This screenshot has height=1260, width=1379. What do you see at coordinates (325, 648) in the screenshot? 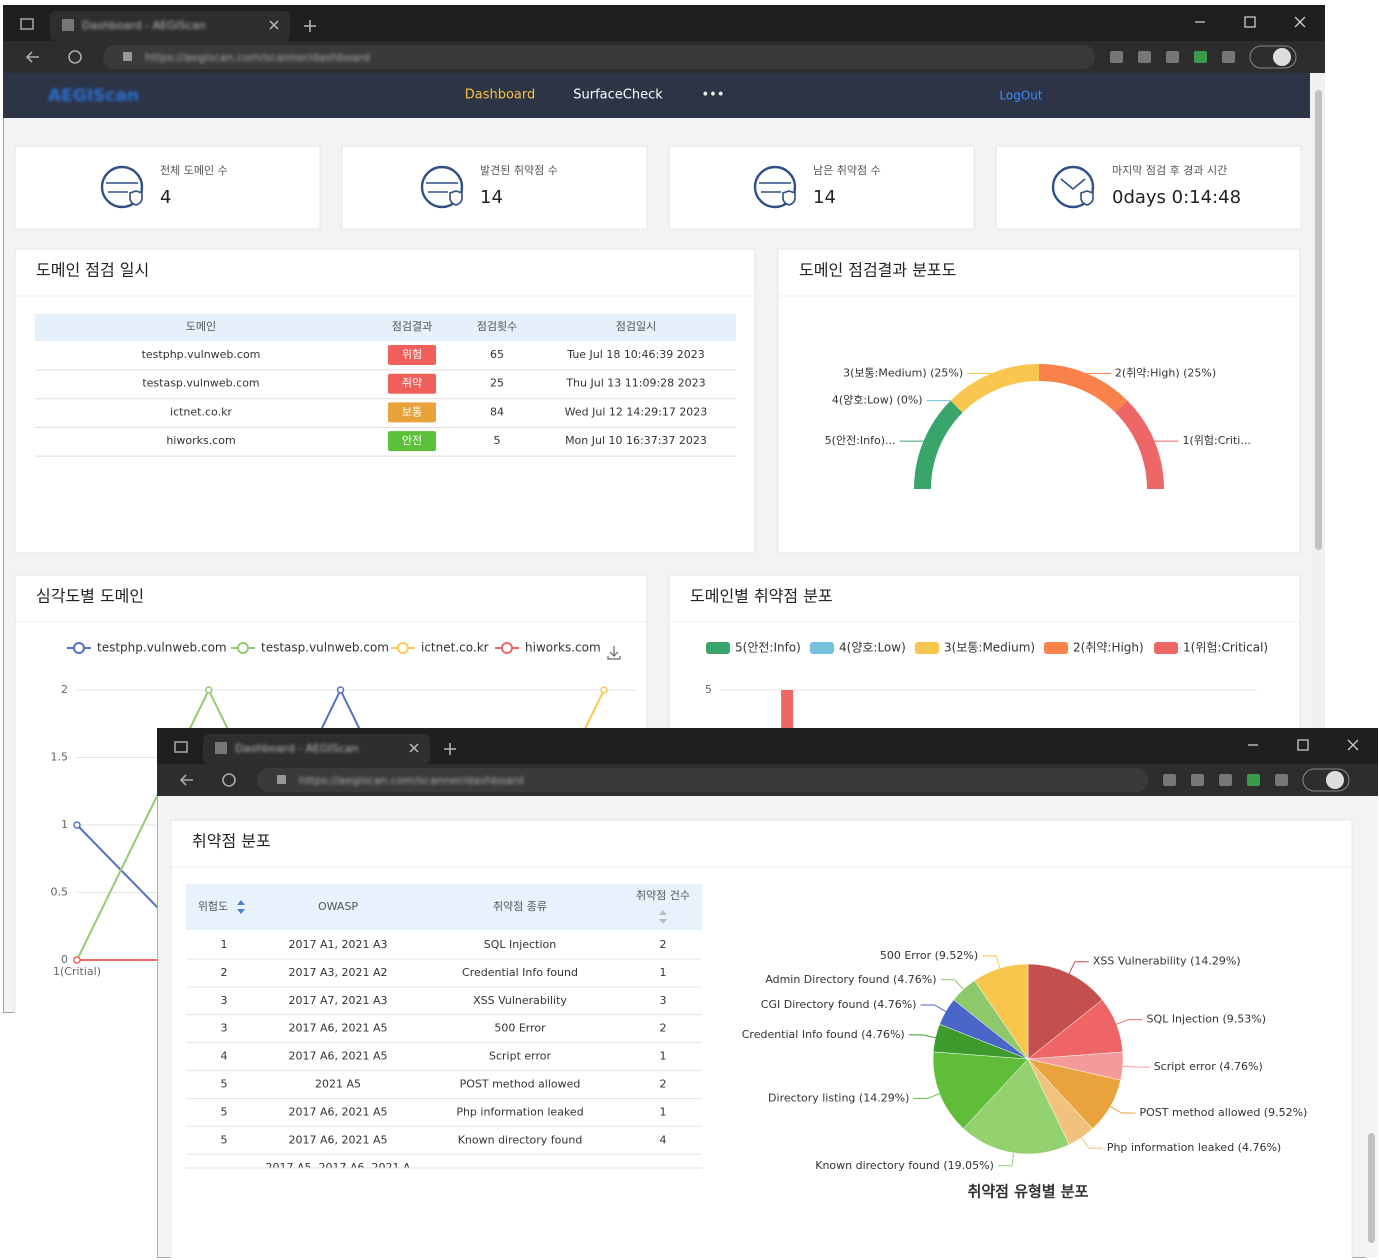
I see `legend-label: testasp.vulnweb.com` at bounding box center [325, 648].